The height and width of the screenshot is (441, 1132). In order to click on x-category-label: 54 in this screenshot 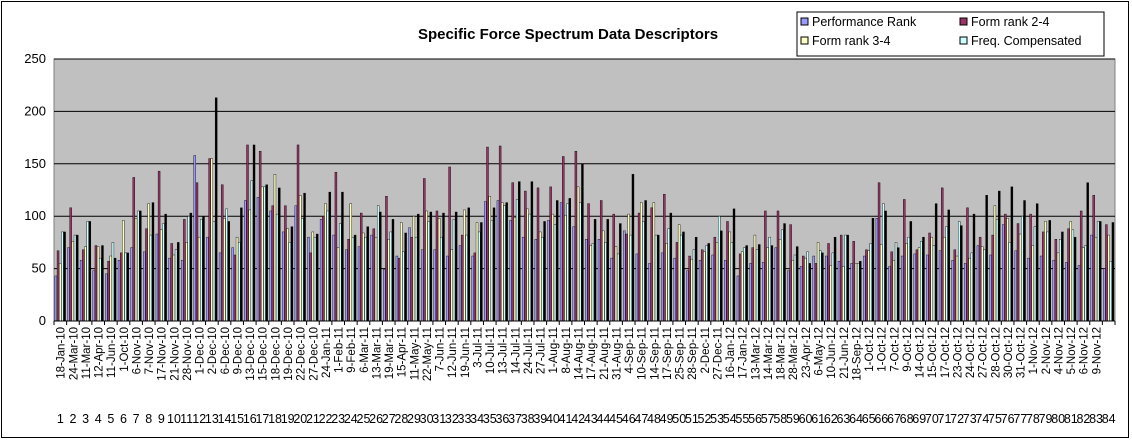, I will do `click(730, 419)`.